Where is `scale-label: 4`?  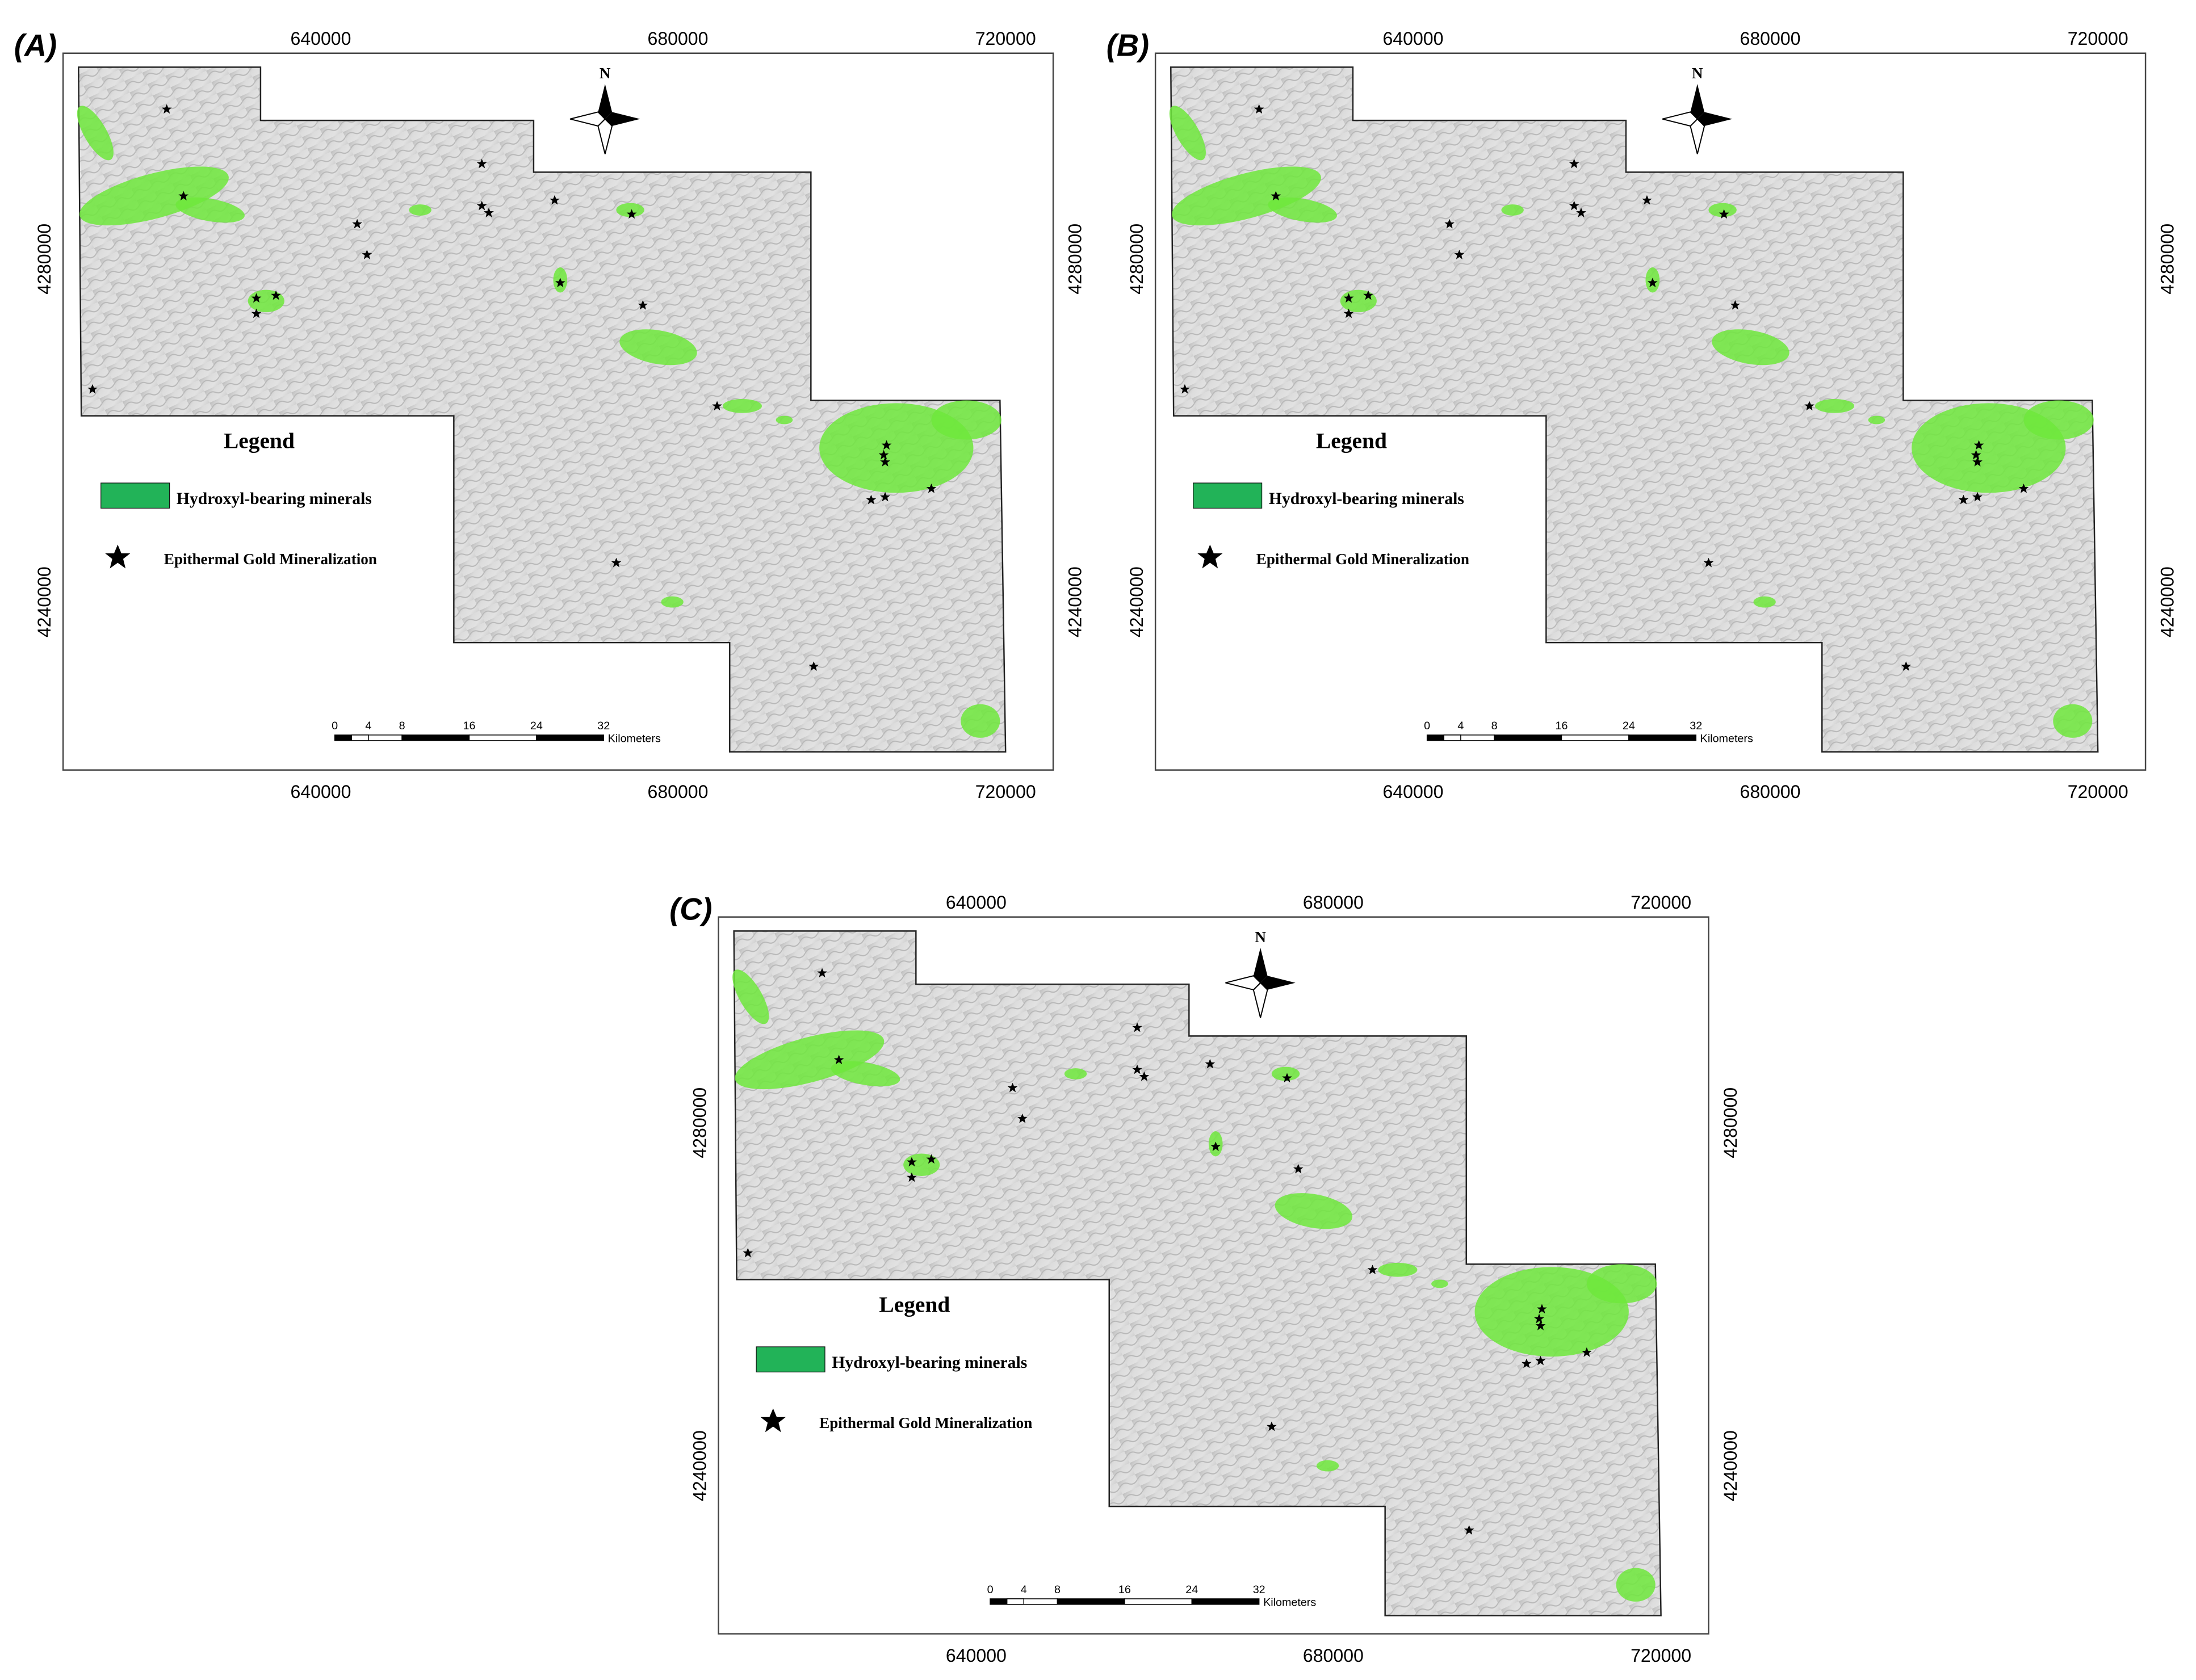
scale-label: 4 is located at coordinates (1460, 726).